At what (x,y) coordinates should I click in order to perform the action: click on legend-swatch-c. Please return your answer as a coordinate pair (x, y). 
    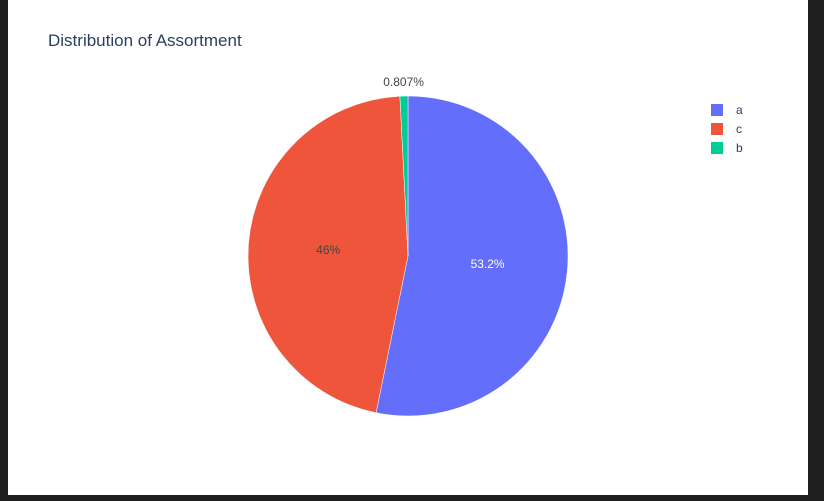
    Looking at the image, I should click on (717, 129).